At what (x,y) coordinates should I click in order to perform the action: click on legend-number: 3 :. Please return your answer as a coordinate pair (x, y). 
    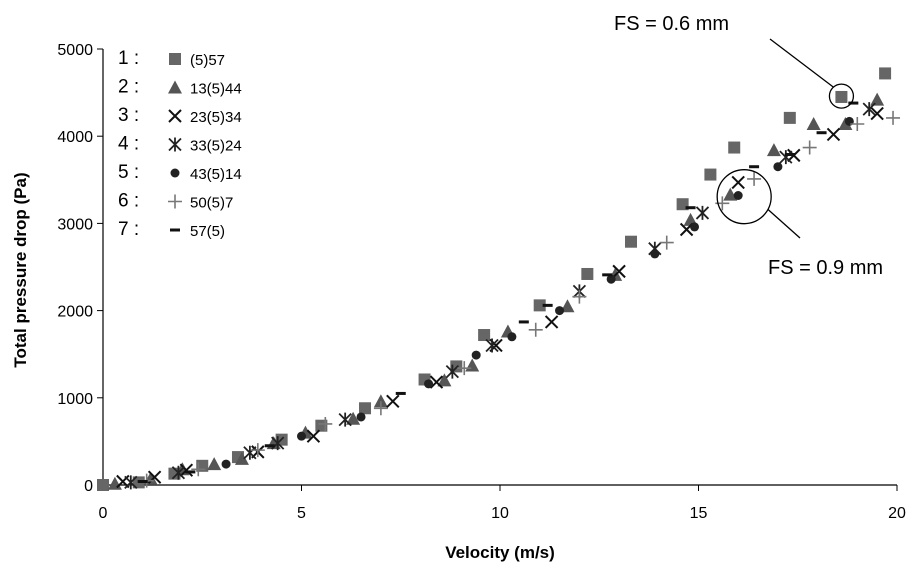
    Looking at the image, I should click on (128, 115).